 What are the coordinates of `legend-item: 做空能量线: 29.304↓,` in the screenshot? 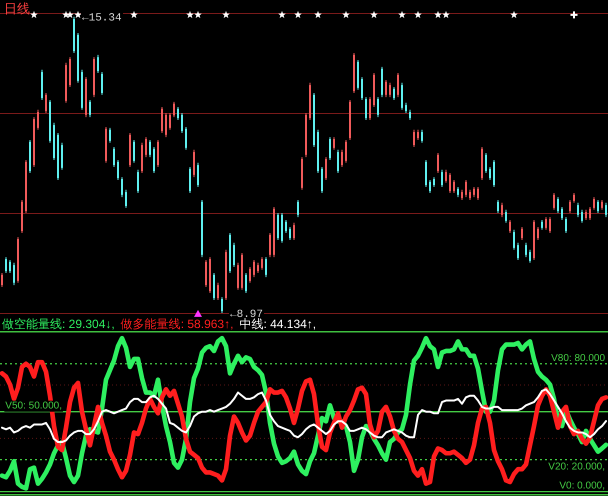 It's located at (58, 323).